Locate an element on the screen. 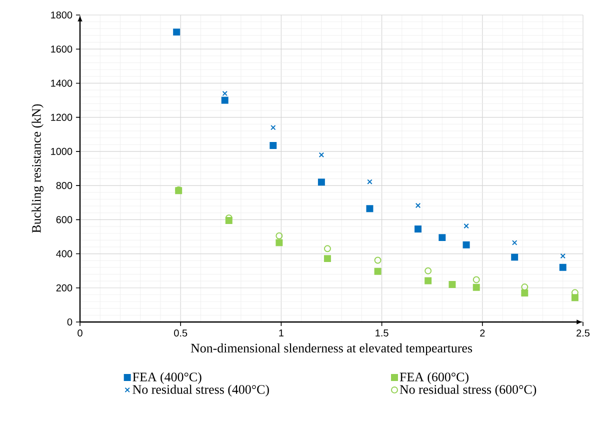  y-axis-title: Buckling resistance (kN) is located at coordinates (38, 168).